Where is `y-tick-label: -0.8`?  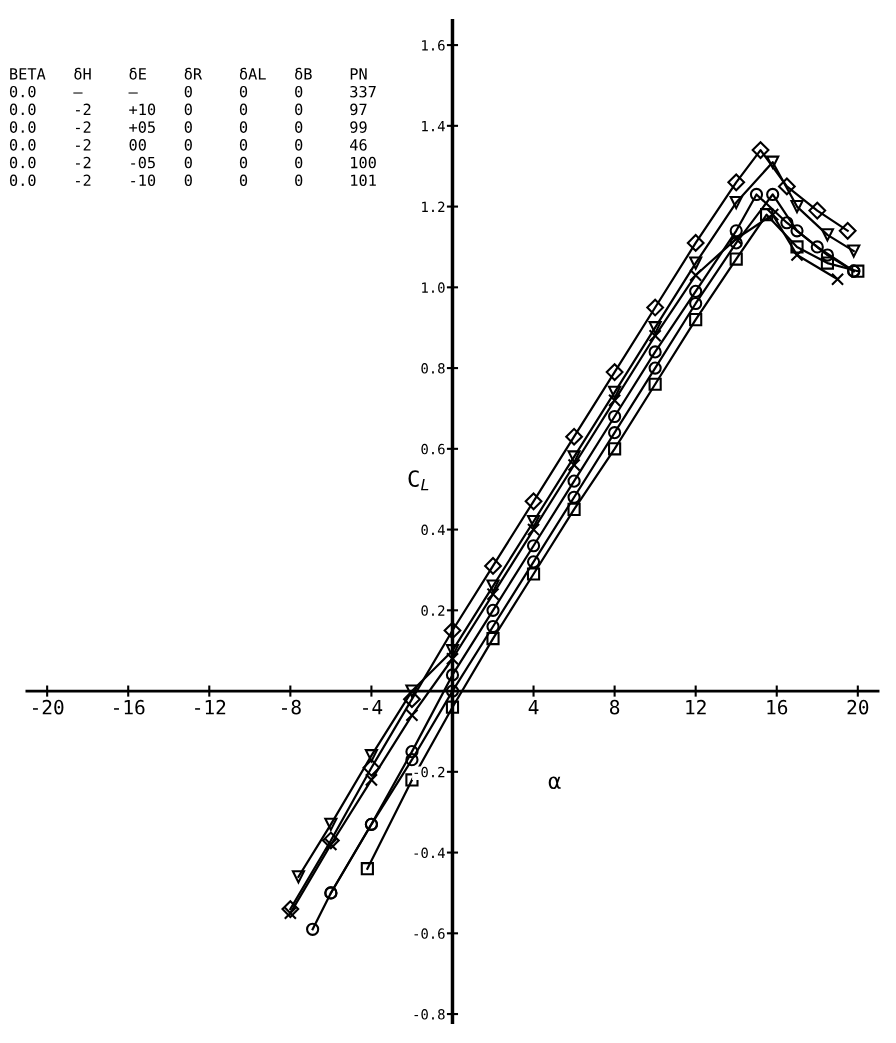 y-tick-label: -0.8 is located at coordinates (429, 1014).